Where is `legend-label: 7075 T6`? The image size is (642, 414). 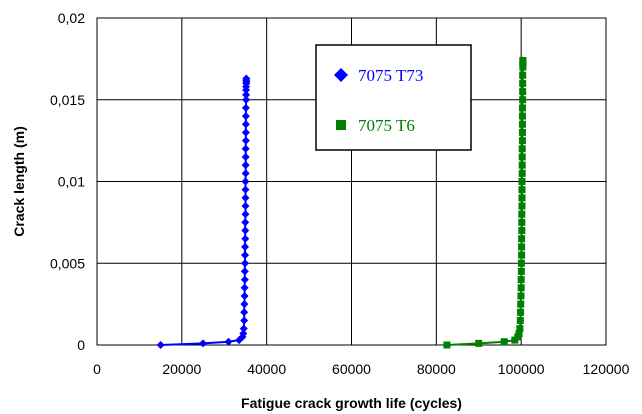
legend-label: 7075 T6 is located at coordinates (386, 125).